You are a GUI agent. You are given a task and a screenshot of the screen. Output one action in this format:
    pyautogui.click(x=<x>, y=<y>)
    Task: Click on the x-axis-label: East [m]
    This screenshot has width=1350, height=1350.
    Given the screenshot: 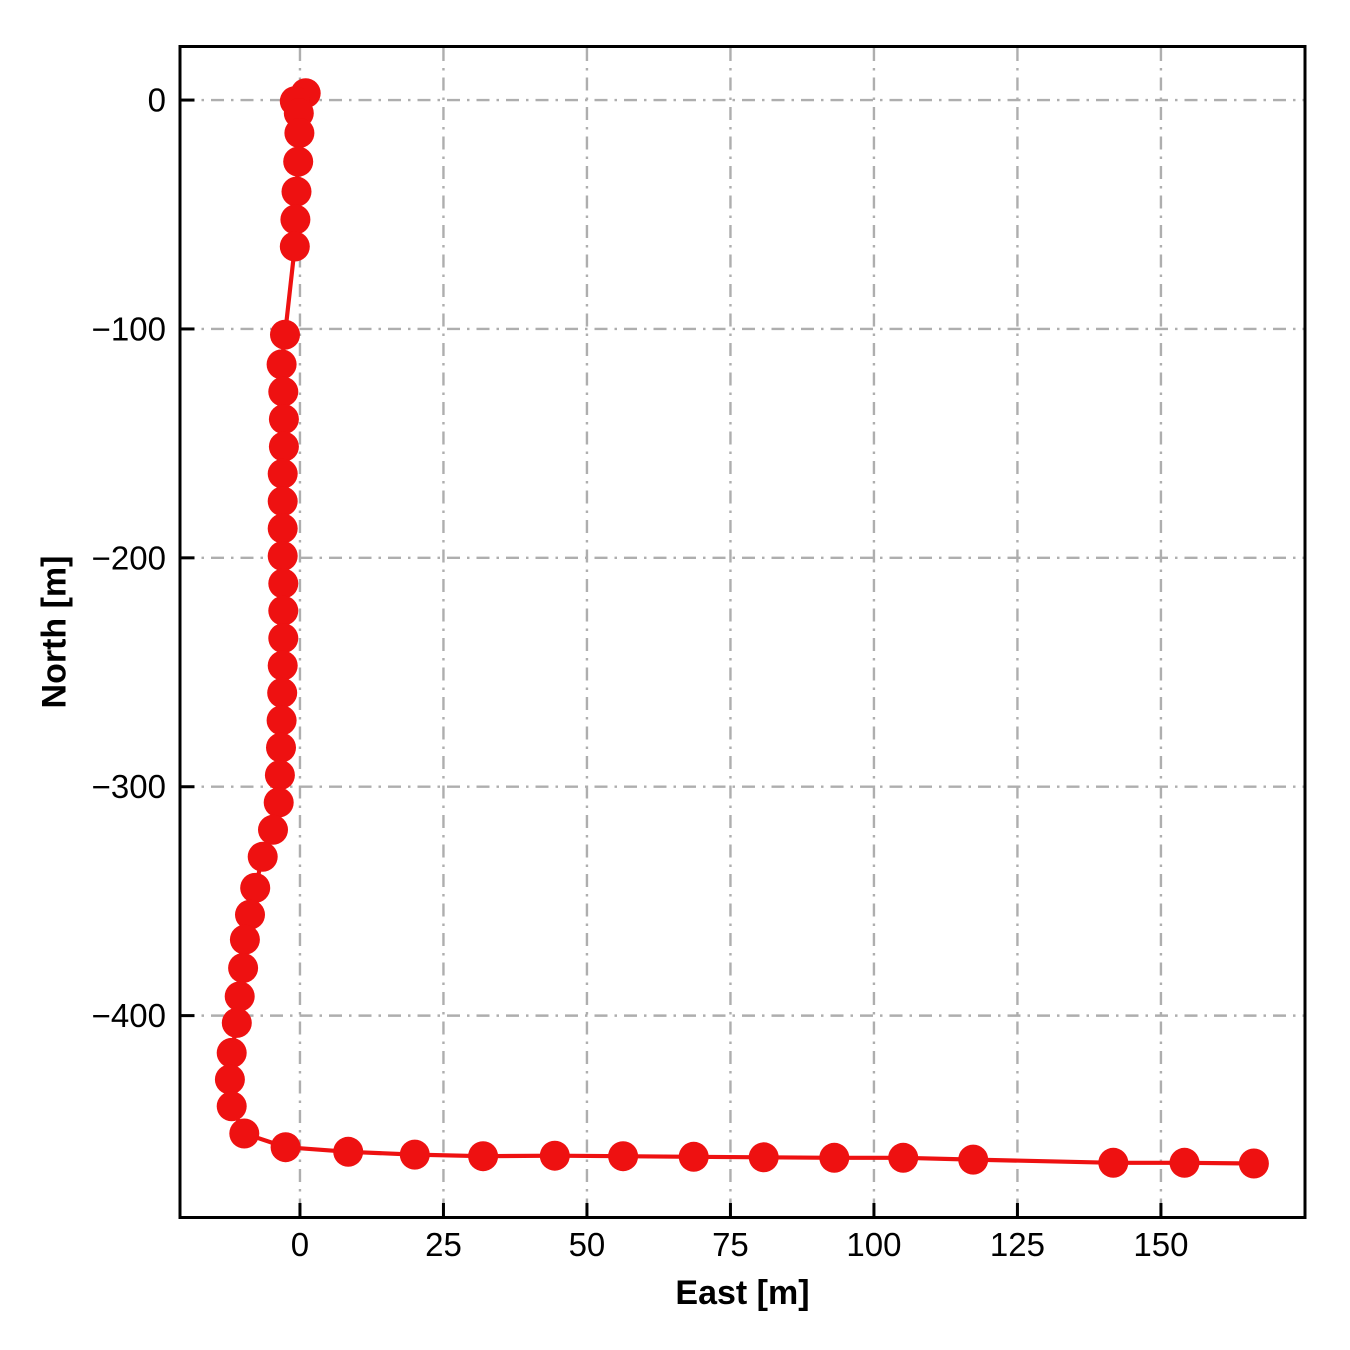 What is the action you would take?
    pyautogui.click(x=742, y=1293)
    